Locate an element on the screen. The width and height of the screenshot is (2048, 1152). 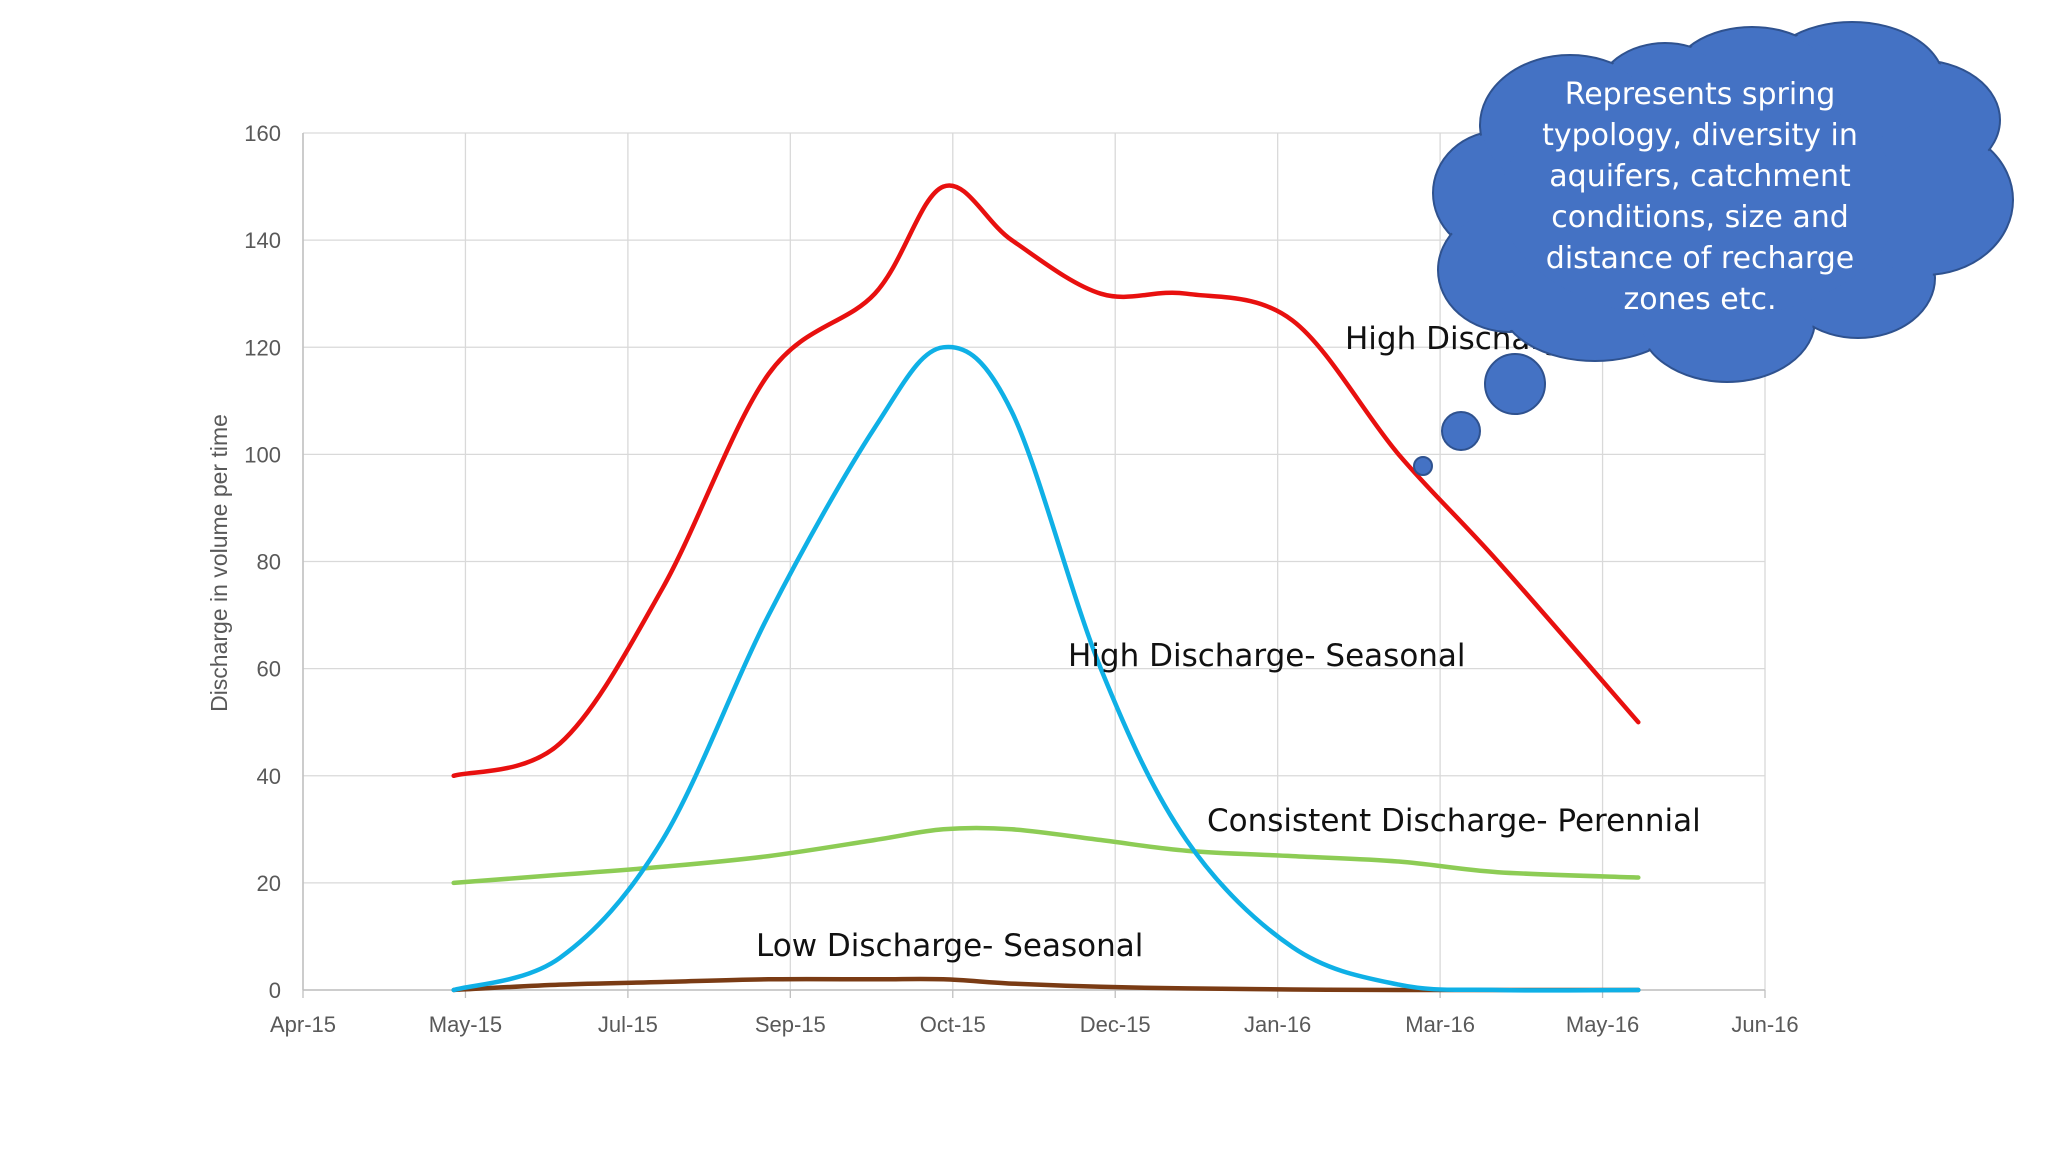
callout-line-4: conditions, size and is located at coordinates (1700, 217).